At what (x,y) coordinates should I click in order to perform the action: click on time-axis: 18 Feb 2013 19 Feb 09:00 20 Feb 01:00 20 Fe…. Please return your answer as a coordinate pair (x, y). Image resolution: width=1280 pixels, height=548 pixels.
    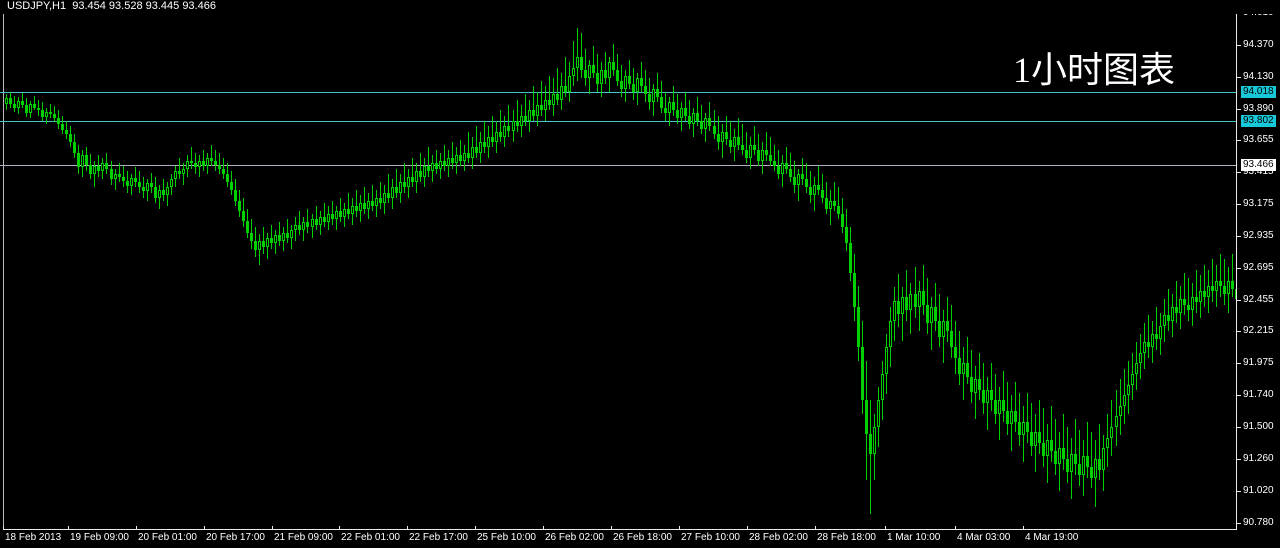
    Looking at the image, I should click on (640, 537).